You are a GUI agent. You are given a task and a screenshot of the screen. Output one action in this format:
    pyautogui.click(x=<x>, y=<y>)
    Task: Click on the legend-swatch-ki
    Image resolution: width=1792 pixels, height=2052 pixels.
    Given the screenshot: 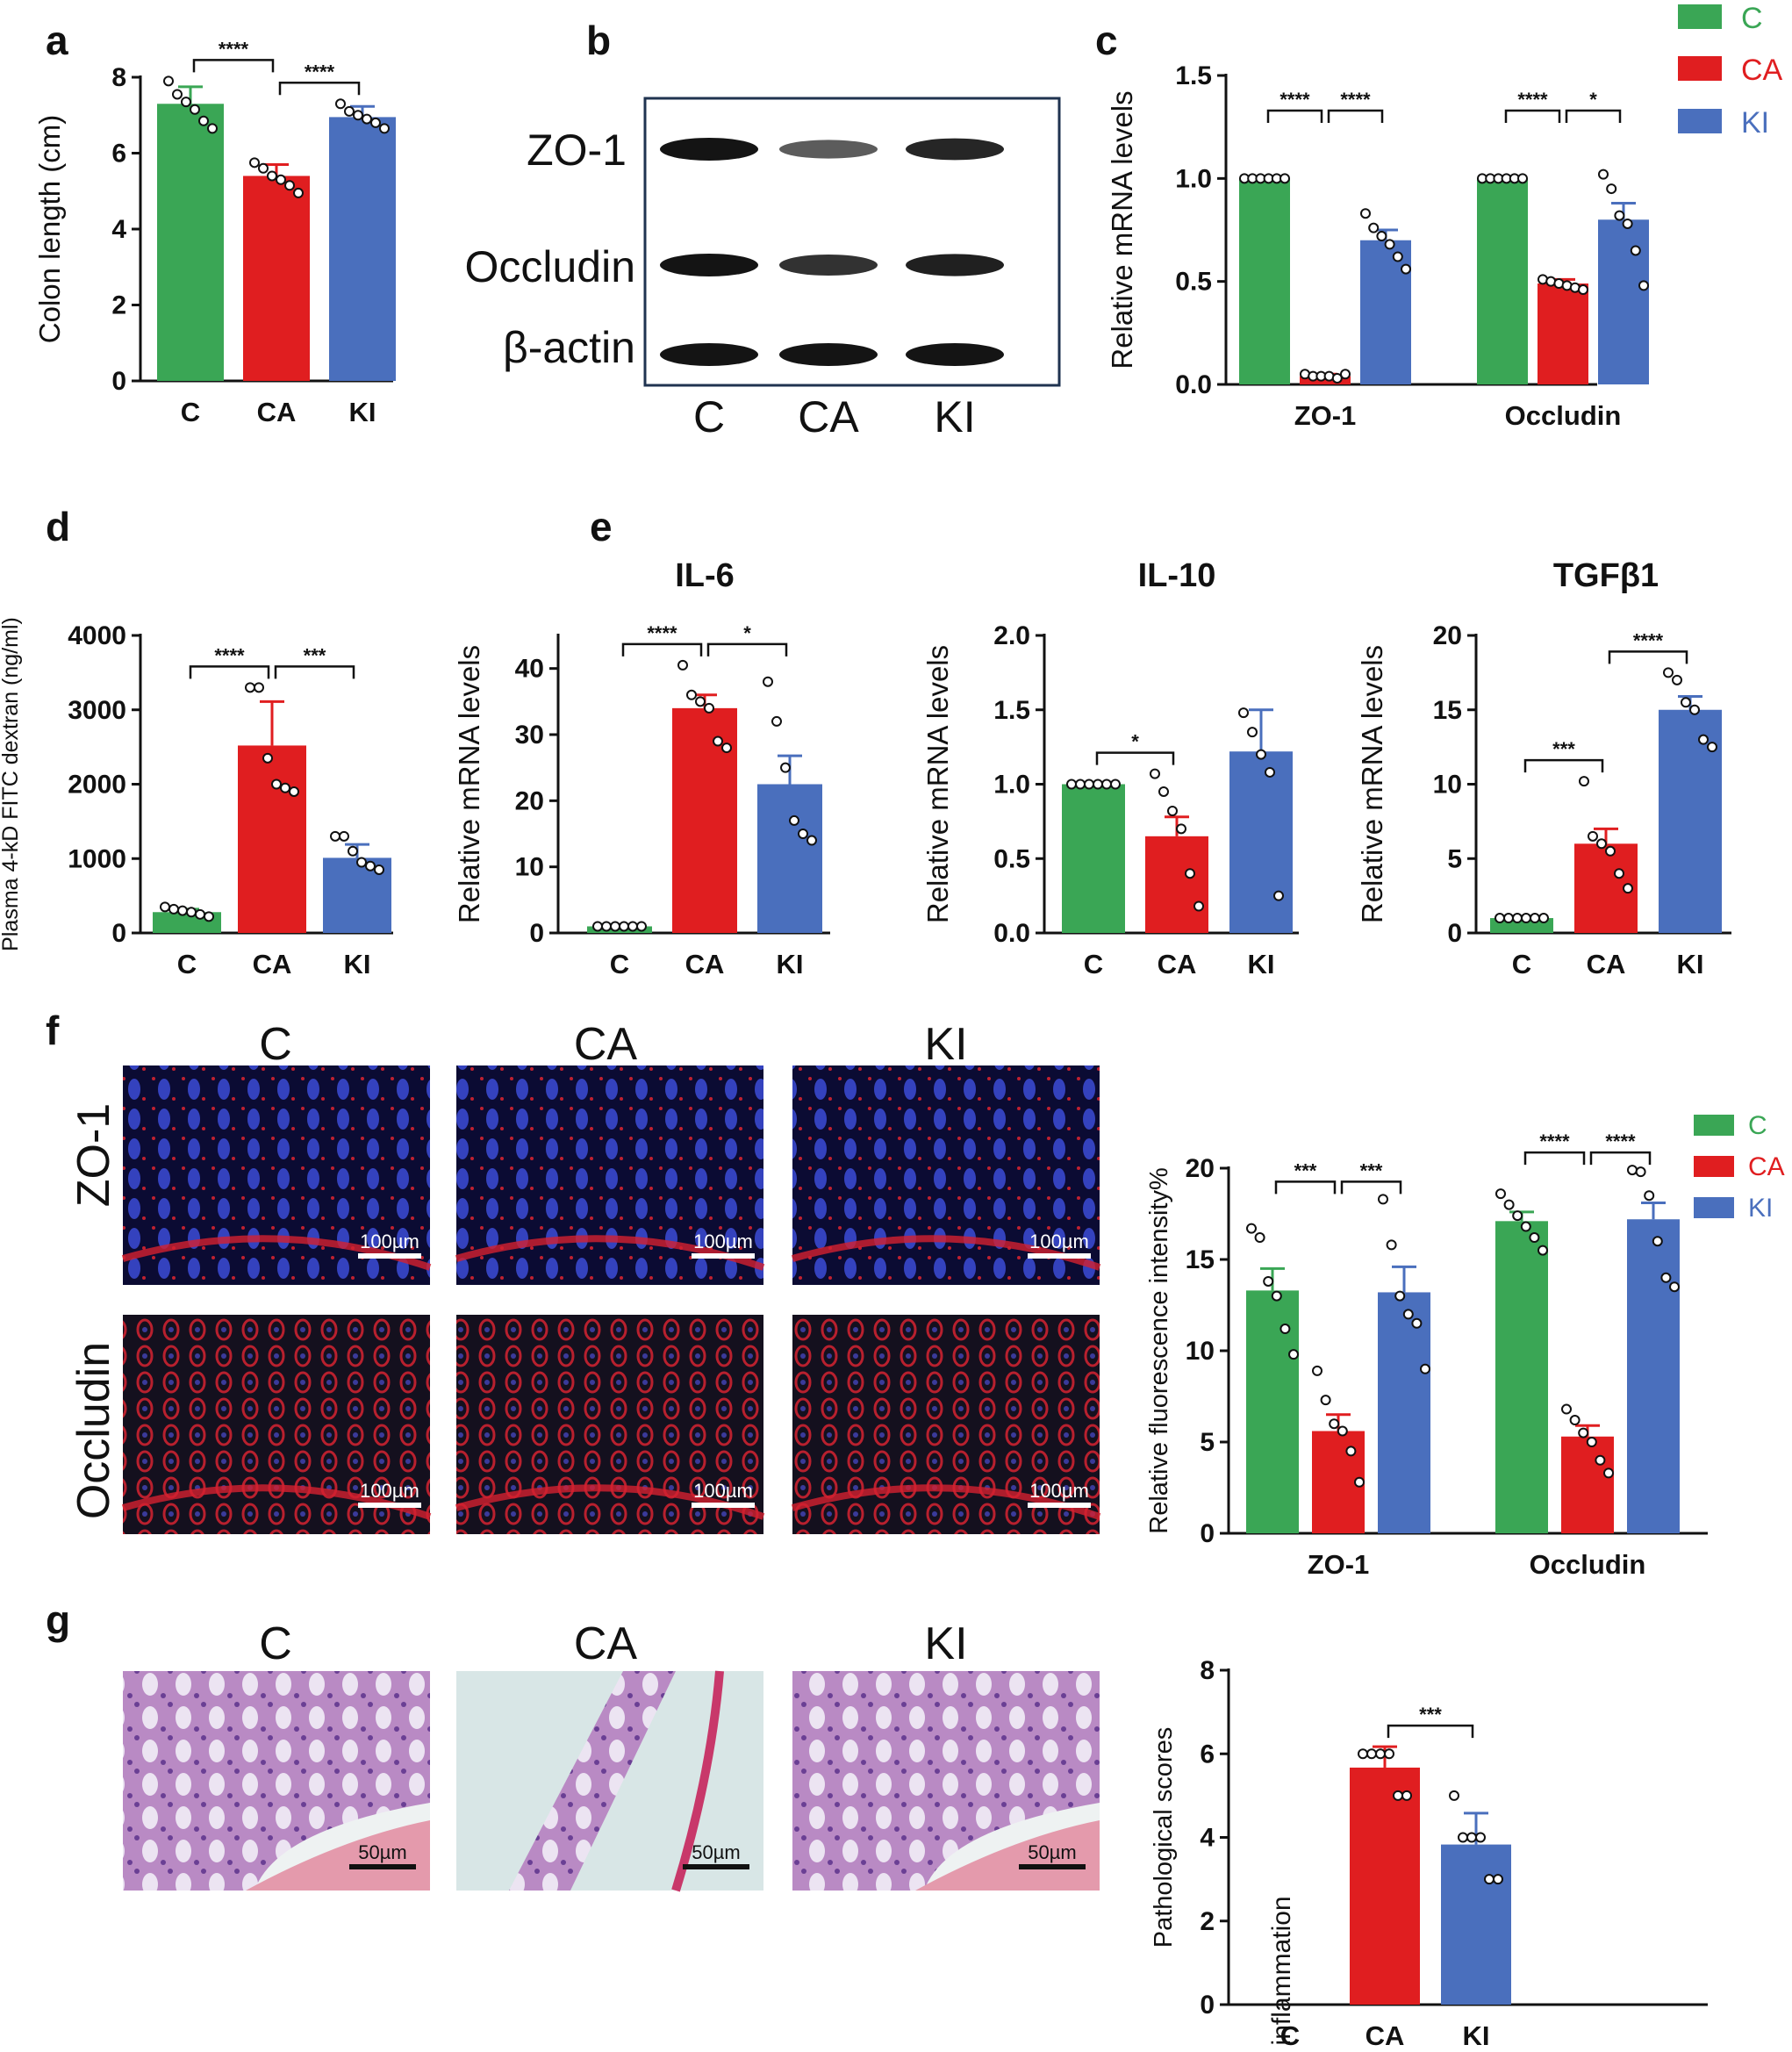 What is the action you would take?
    pyautogui.click(x=1700, y=121)
    